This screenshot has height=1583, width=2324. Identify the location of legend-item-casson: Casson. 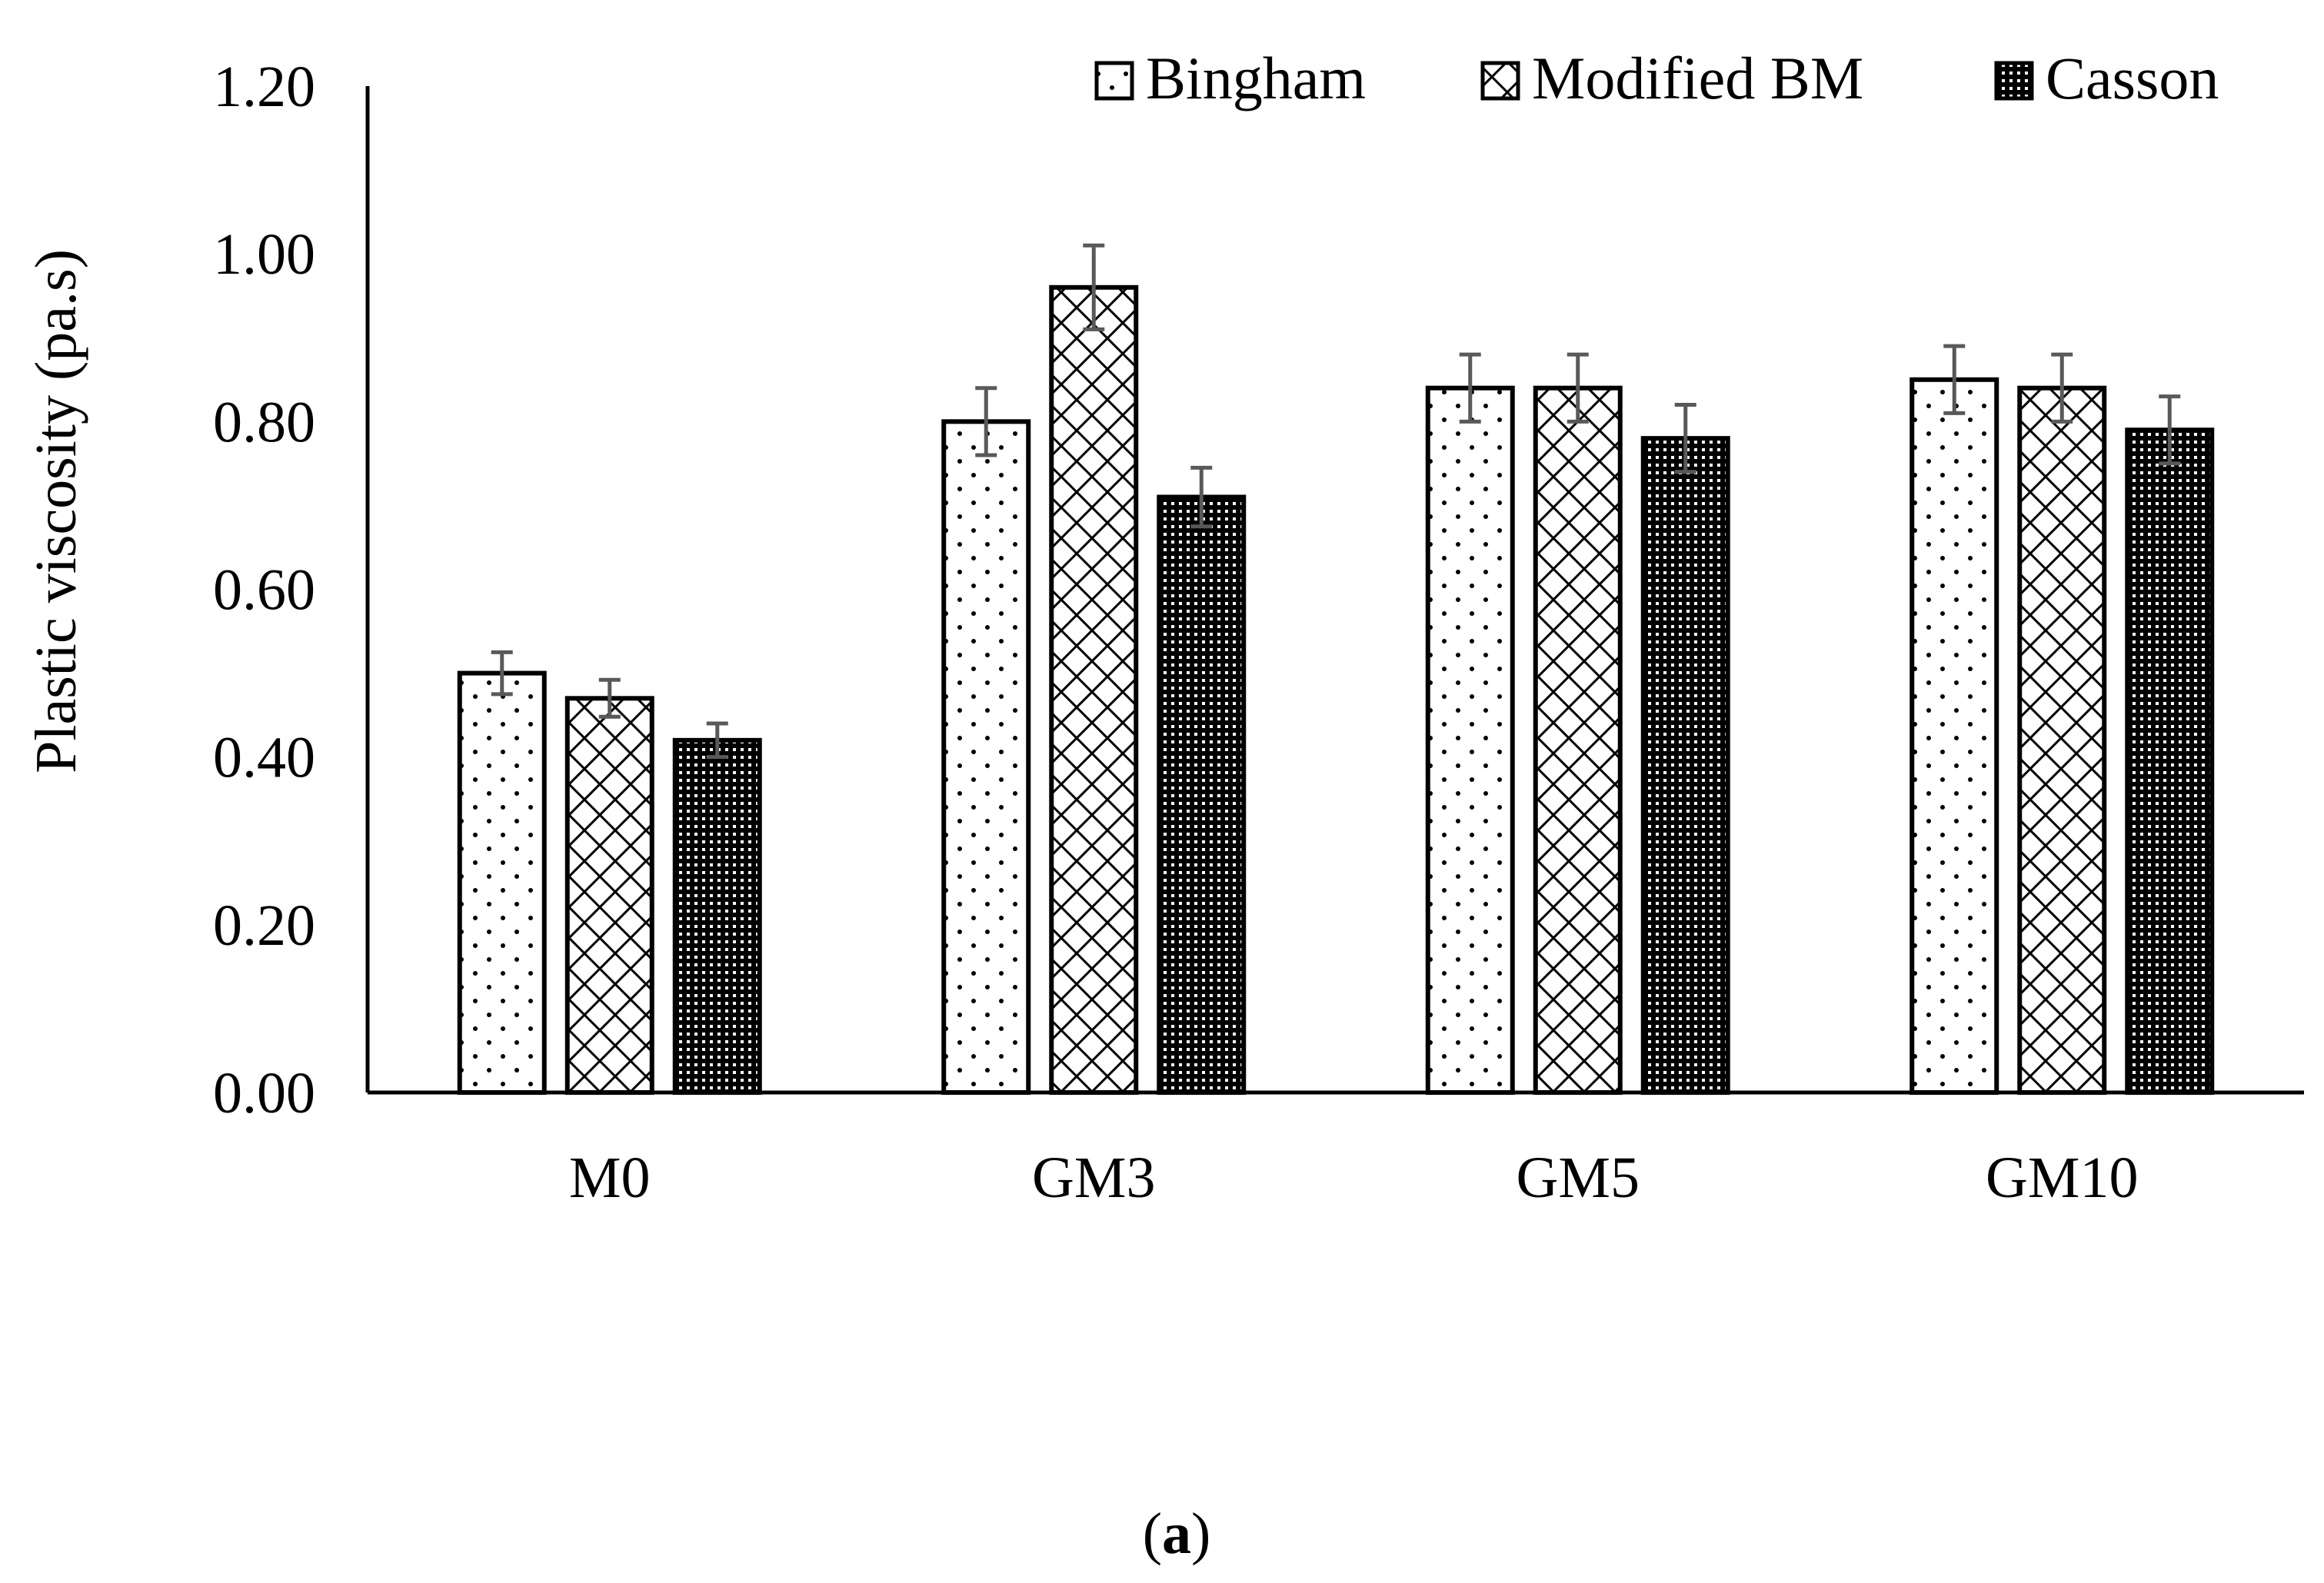
(2106, 78).